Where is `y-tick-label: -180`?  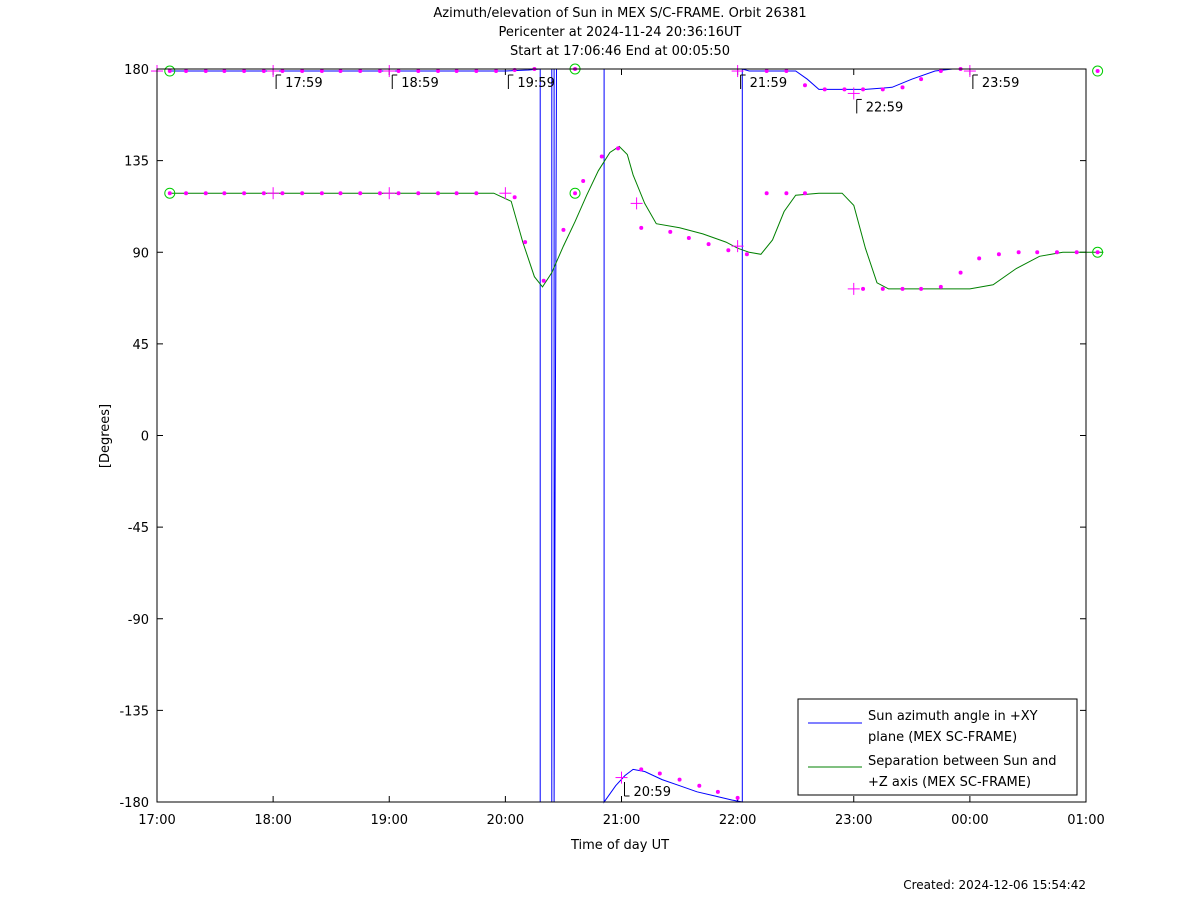 y-tick-label: -180 is located at coordinates (134, 803).